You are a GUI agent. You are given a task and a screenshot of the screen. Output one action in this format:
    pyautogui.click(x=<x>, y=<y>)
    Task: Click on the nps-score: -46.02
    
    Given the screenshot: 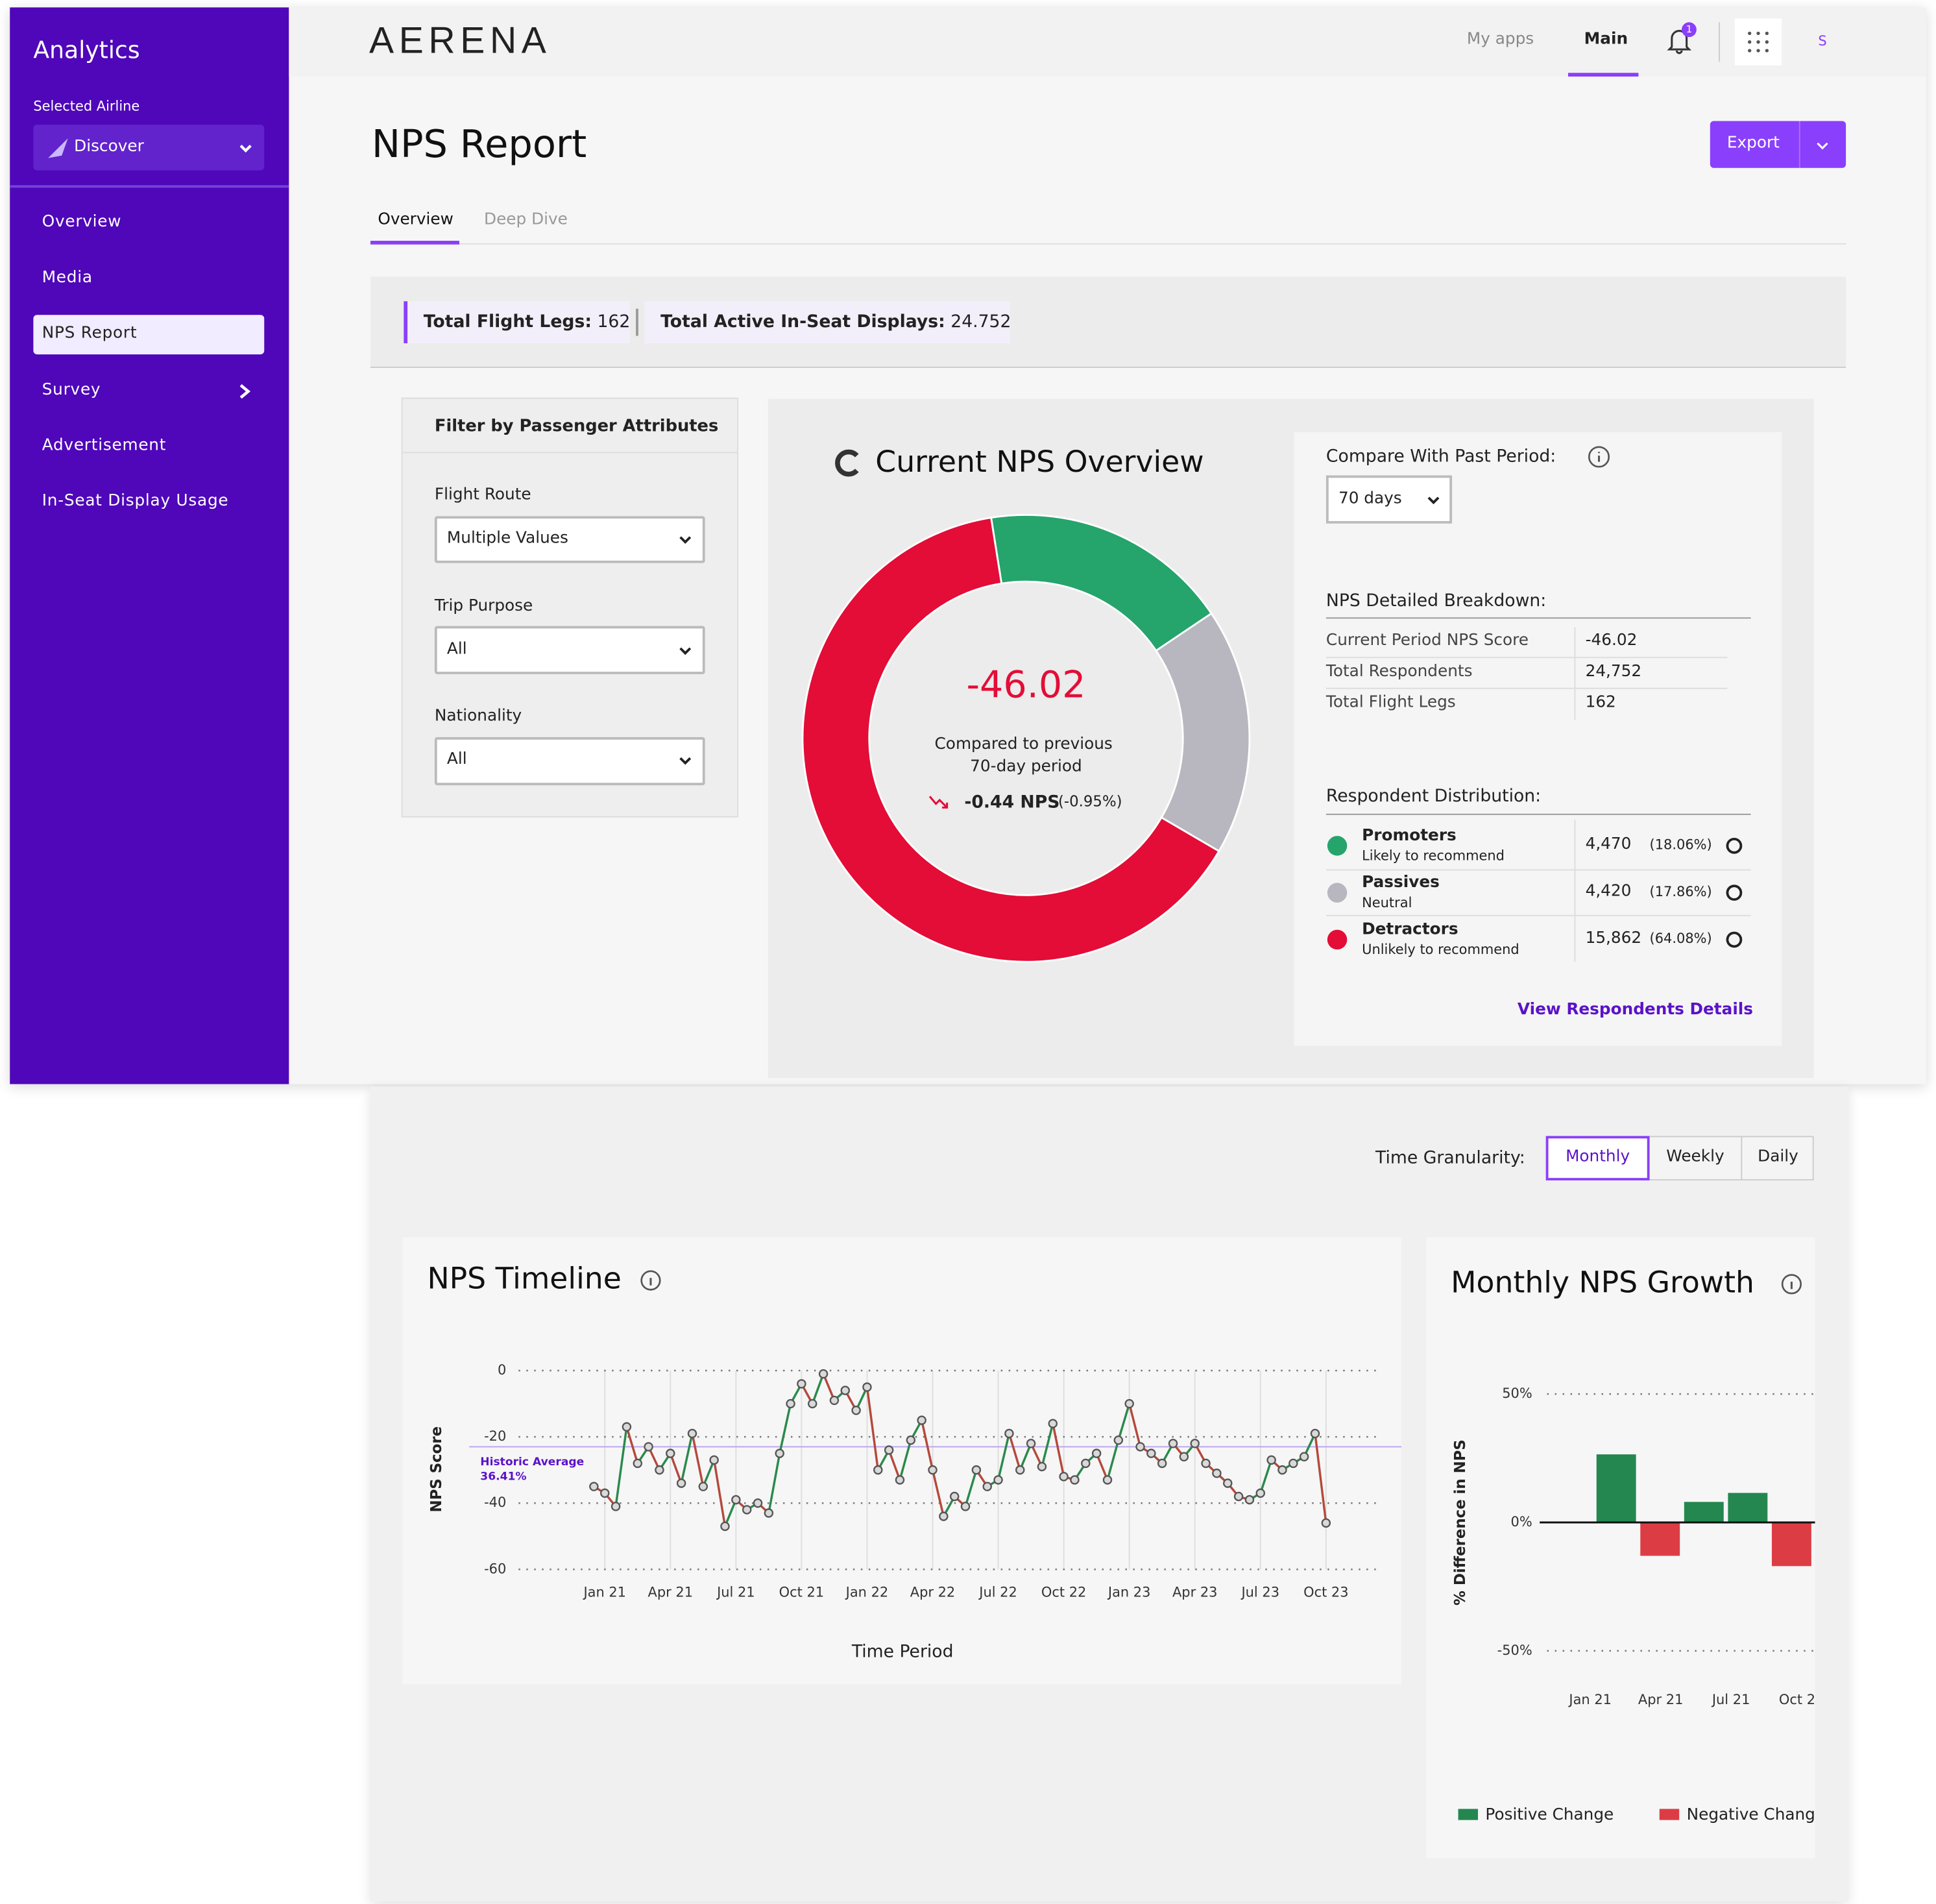 What is the action you would take?
    pyautogui.click(x=1026, y=685)
    